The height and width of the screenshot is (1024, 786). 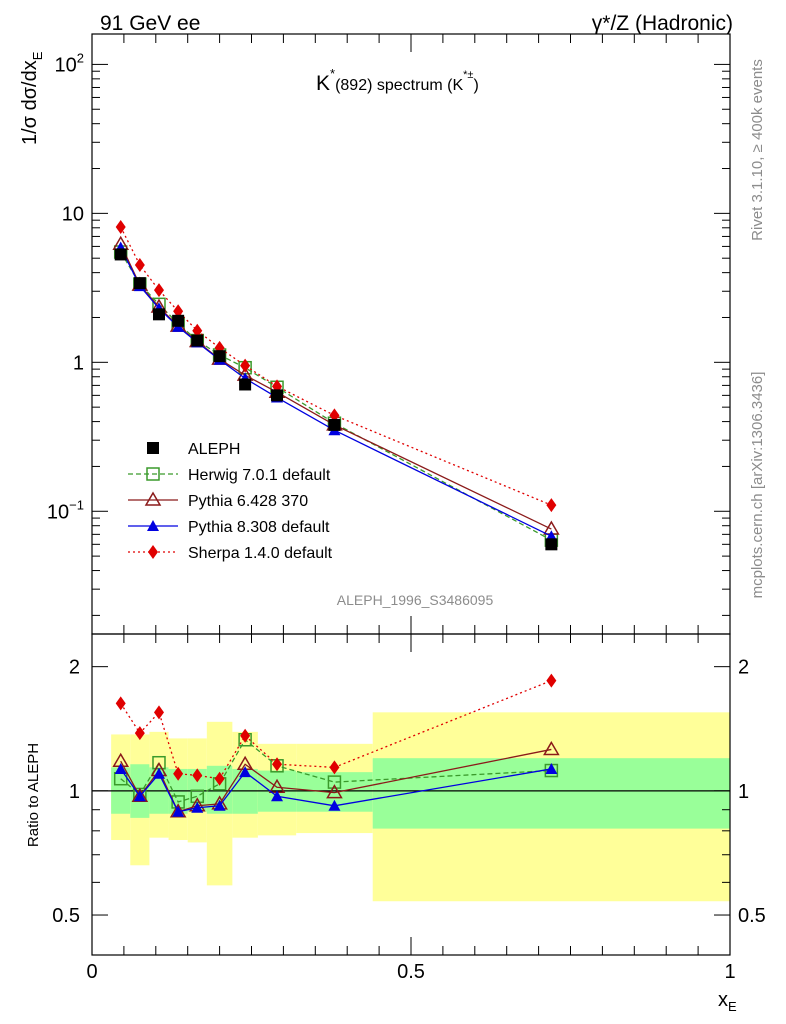 I want to click on ratio-tick-label-right: 0.5, so click(x=752, y=916).